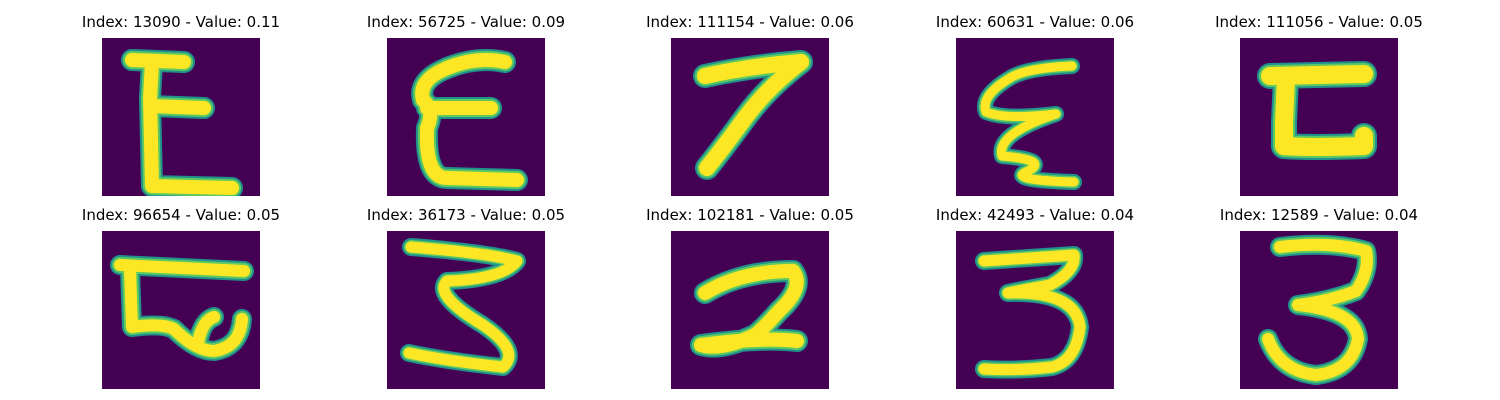  What do you see at coordinates (466, 22) in the screenshot?
I see `cell-title: Index: 56725 - Value: 0.09` at bounding box center [466, 22].